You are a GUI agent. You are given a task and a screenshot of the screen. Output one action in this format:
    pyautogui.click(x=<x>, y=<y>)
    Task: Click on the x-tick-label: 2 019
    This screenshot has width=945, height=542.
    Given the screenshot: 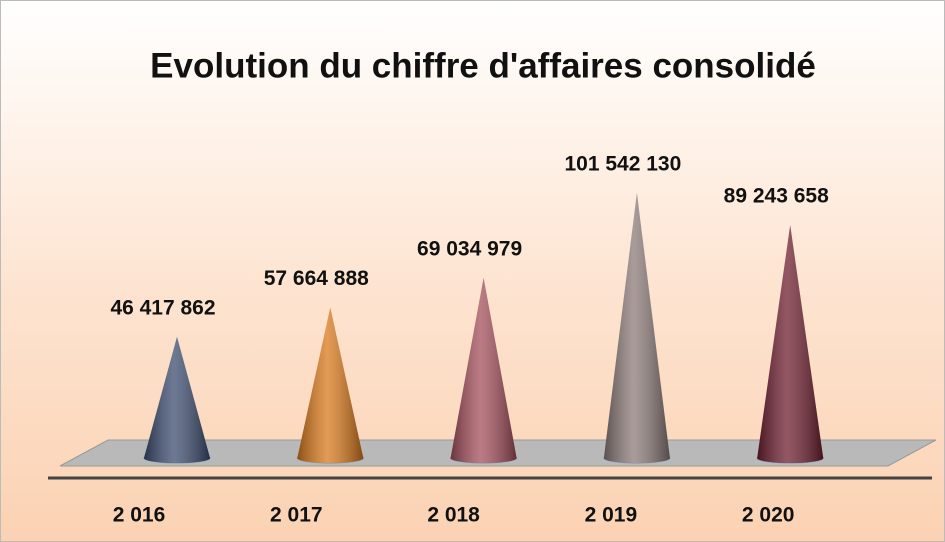 What is the action you would take?
    pyautogui.click(x=611, y=515)
    